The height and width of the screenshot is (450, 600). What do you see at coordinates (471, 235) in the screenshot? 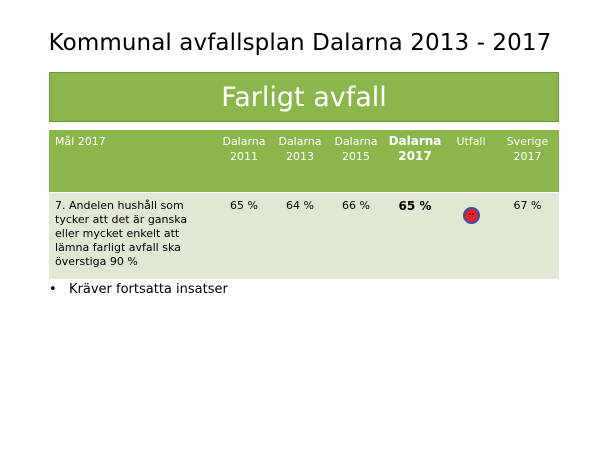
I see `cell-outcome` at bounding box center [471, 235].